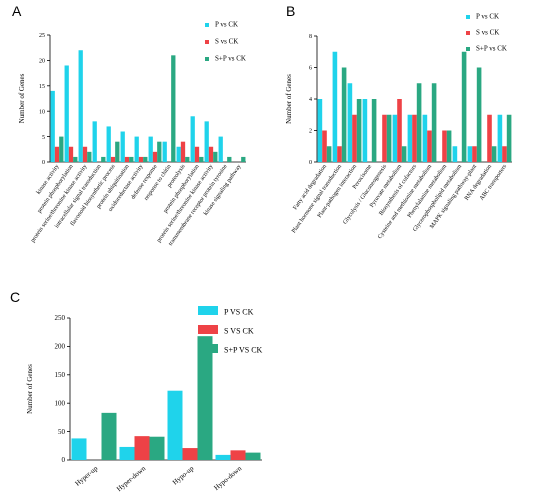  Describe the element at coordinates (310, 37) in the screenshot. I see `y-tick-label: 8` at that location.